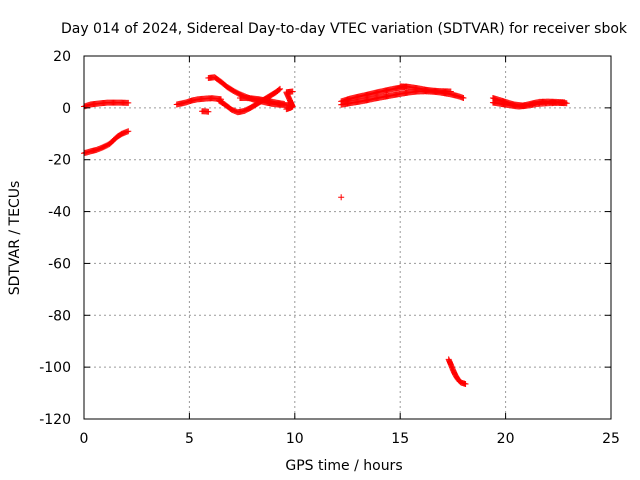 Image resolution: width=640 pixels, height=480 pixels. Describe the element at coordinates (59, 213) in the screenshot. I see `y-tick-label: -40` at that location.